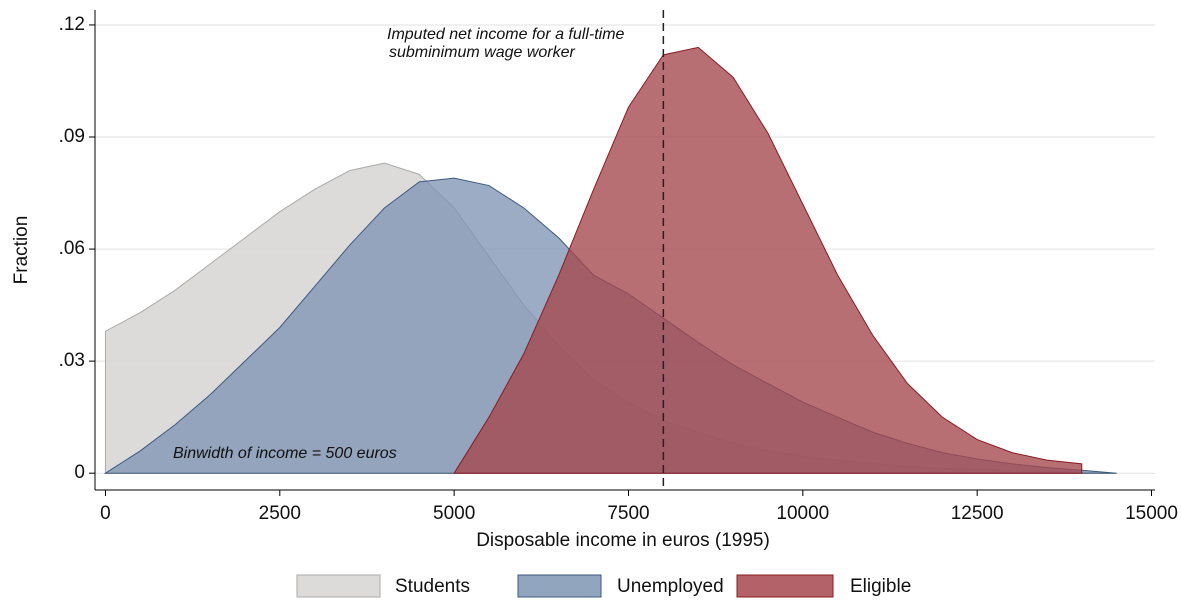  I want to click on y-tick-label: .03, so click(72, 360).